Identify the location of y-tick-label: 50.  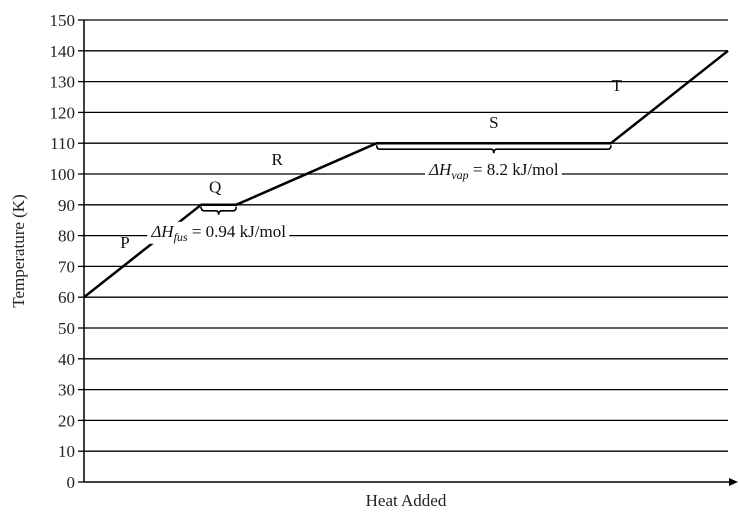
(66, 328).